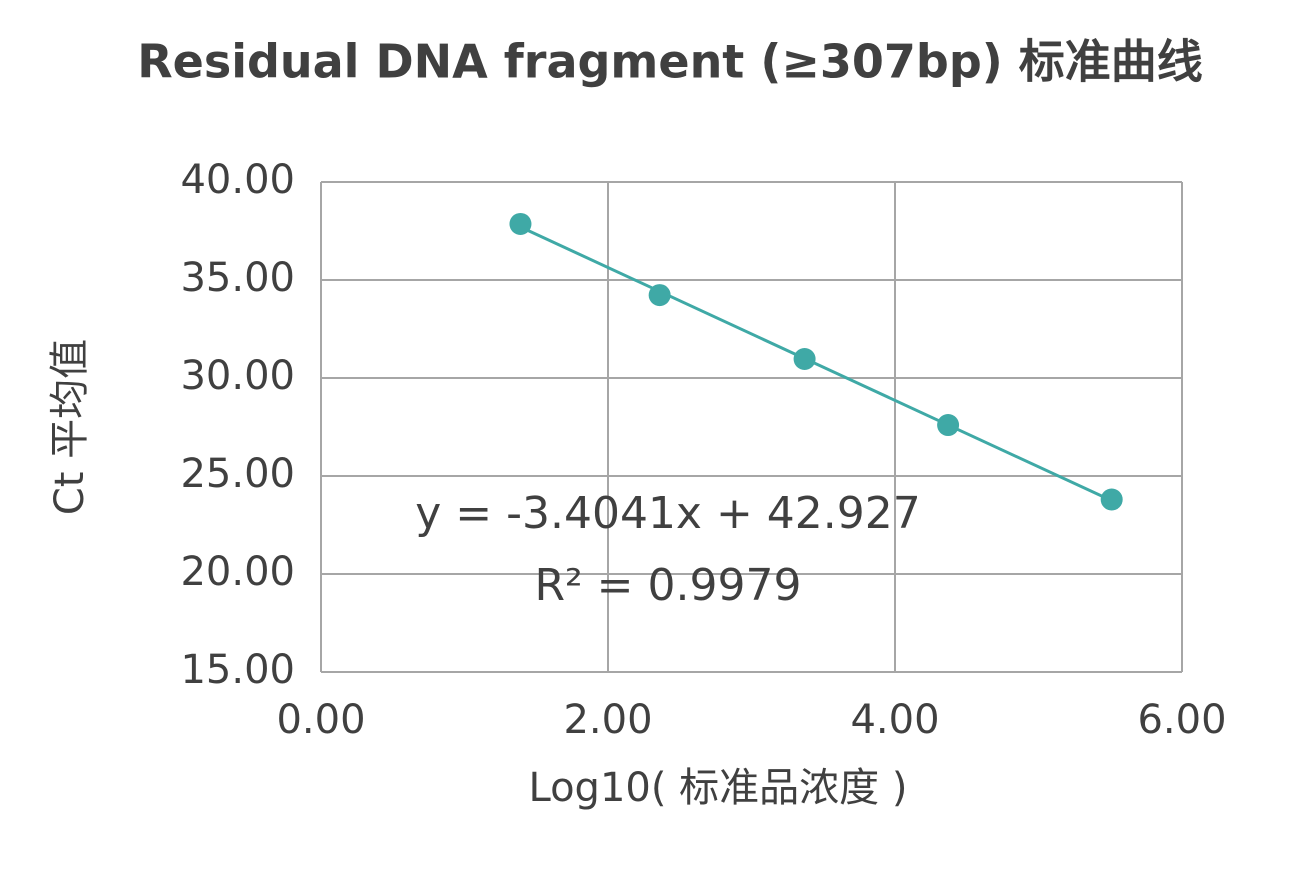 This screenshot has width=1296, height=872. I want to click on x-axis-title: Log10( 标准品浓度 ), so click(718, 788).